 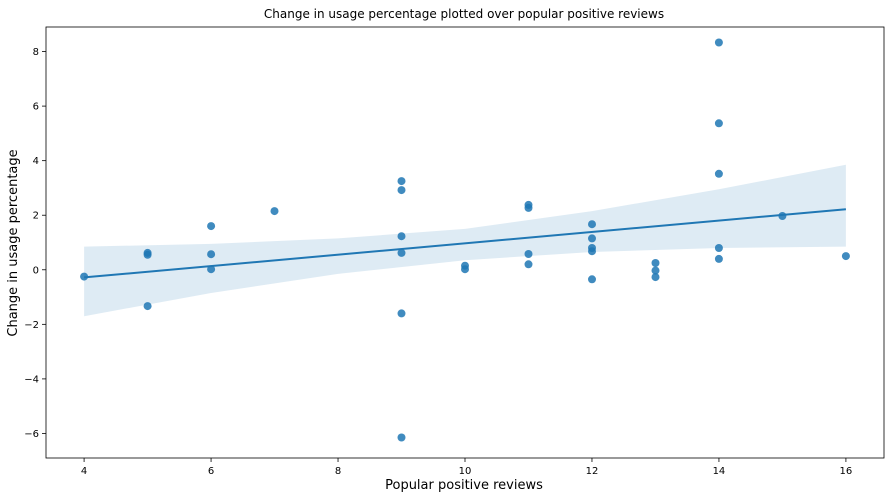 What do you see at coordinates (31, 379) in the screenshot?
I see `y-tick-label: −4` at bounding box center [31, 379].